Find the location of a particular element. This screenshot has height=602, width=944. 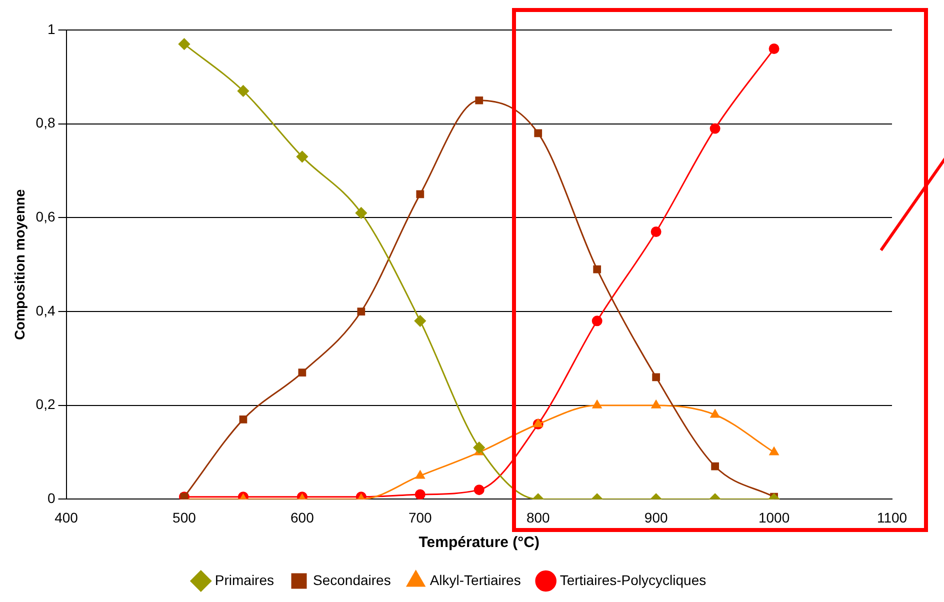

x-axis-title: Température (°C) is located at coordinates (479, 543).